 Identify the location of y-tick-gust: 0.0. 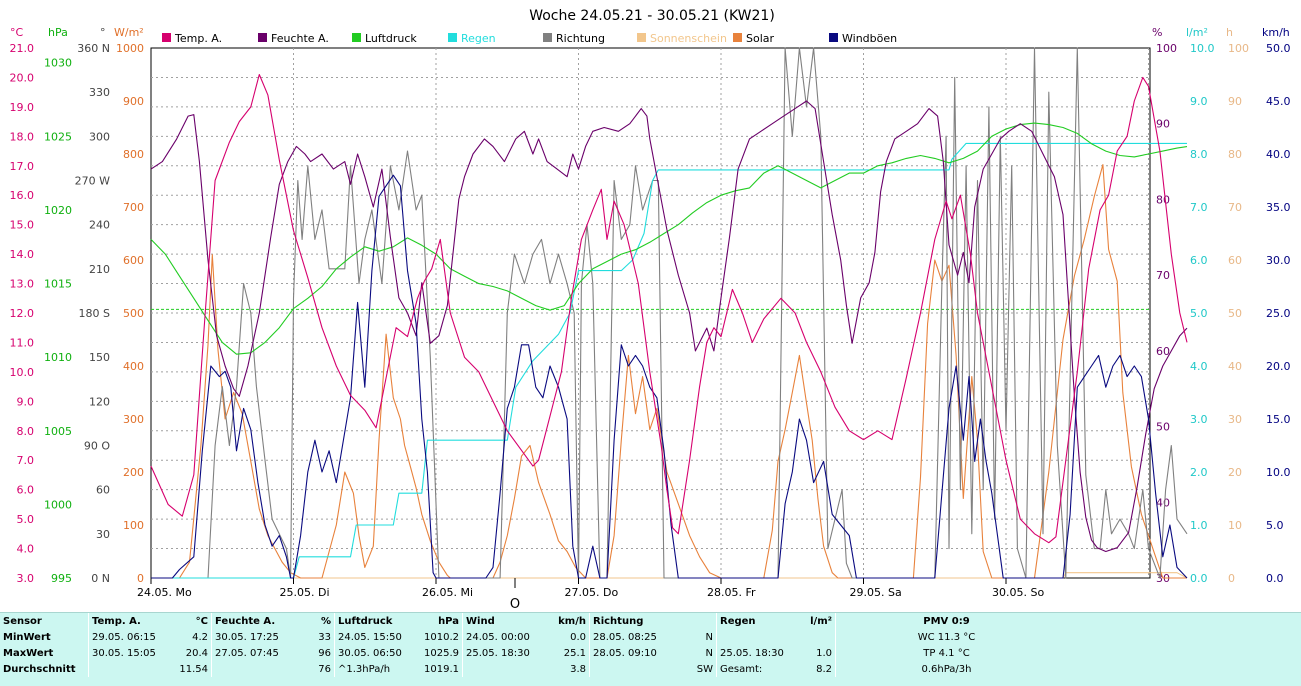
(1275, 578).